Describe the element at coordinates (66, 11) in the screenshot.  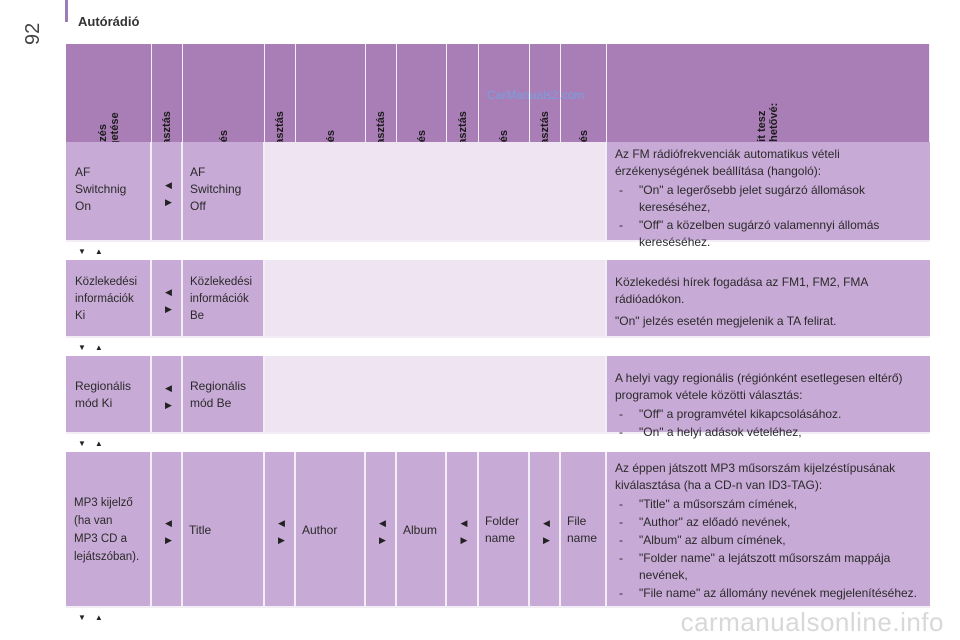
I see `section-marker` at that location.